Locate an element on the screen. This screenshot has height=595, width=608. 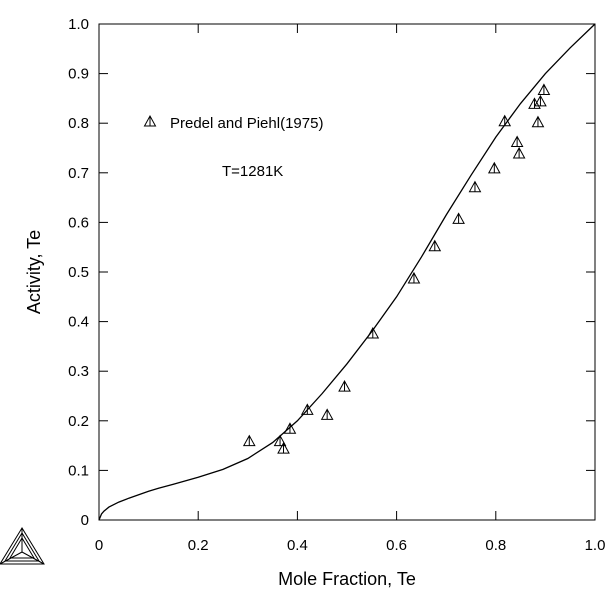
legend-marker-triangle-icon is located at coordinates (150, 120).